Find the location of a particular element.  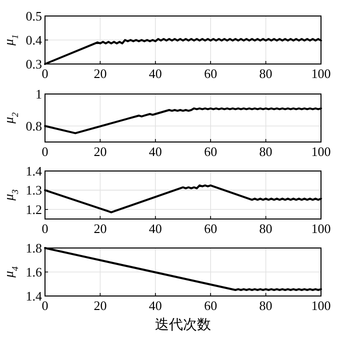

x-axis-title: 迭代次数 is located at coordinates (183, 325).